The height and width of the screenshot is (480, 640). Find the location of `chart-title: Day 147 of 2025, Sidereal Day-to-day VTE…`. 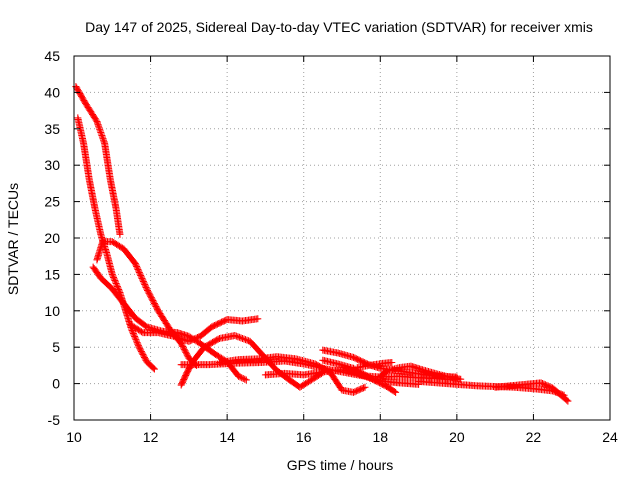

chart-title: Day 147 of 2025, Sidereal Day-to-day VTE… is located at coordinates (339, 27).